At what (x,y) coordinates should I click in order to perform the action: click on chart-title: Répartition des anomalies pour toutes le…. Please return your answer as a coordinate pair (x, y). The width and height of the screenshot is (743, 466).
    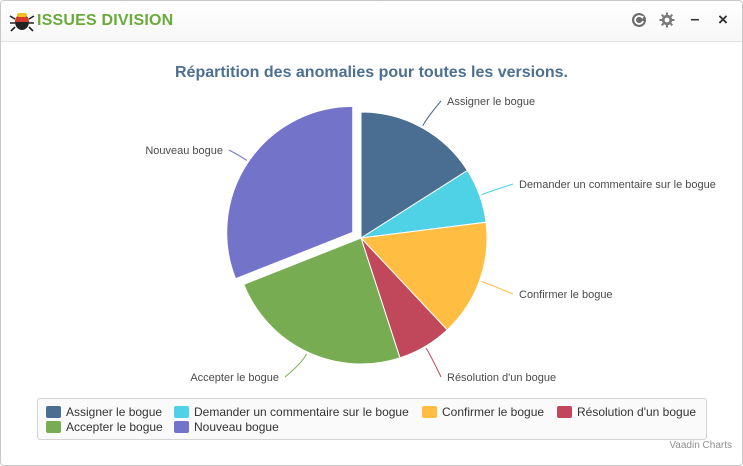
    Looking at the image, I should click on (371, 72).